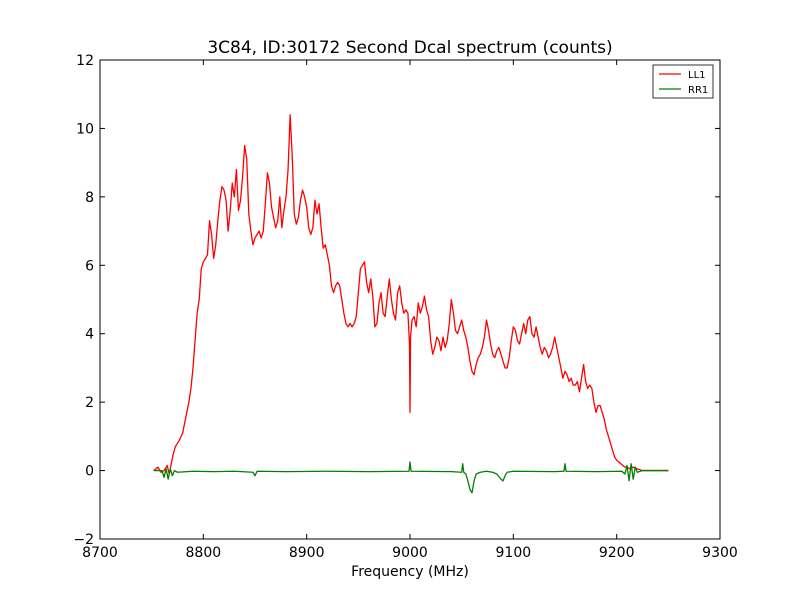 This screenshot has width=800, height=600. Describe the element at coordinates (411, 477) in the screenshot. I see `series-line-rr1` at that location.